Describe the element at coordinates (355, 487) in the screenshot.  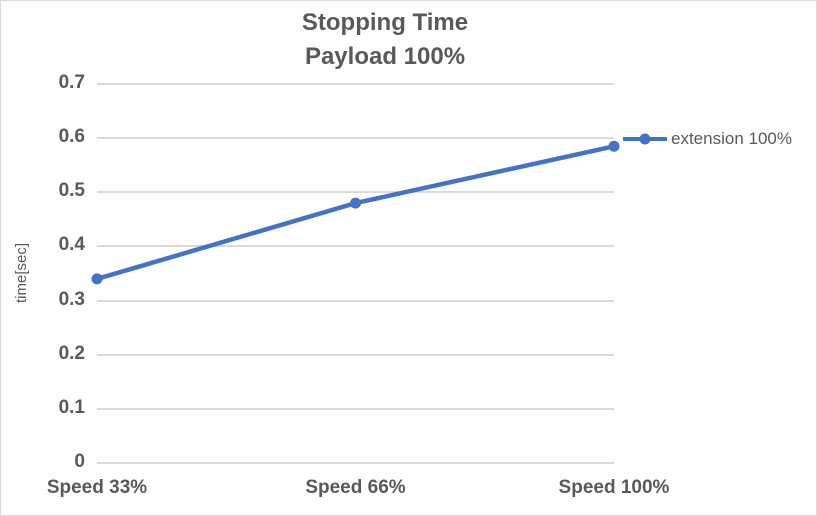
I see `x-tick-label: Speed 66%` at that location.